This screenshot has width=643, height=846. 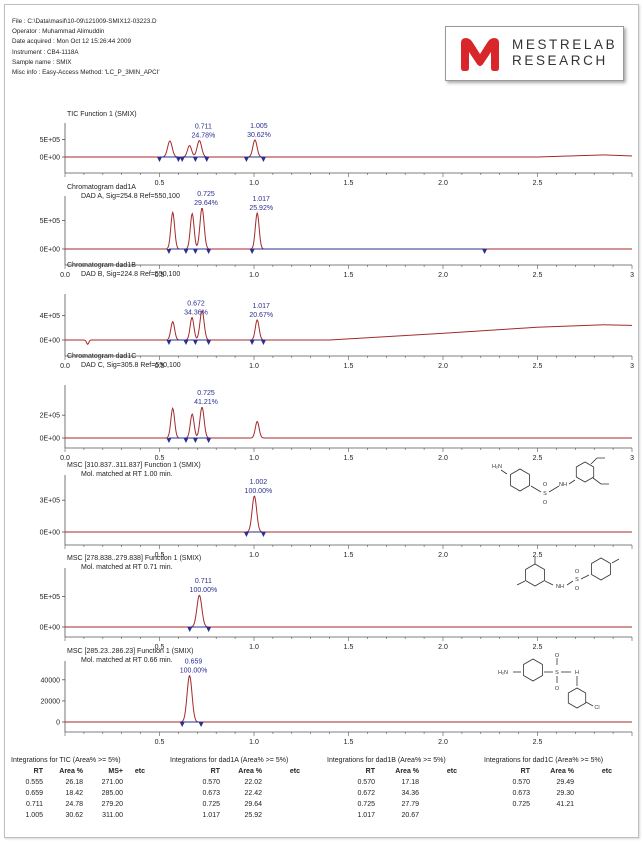 I want to click on peak-label: 0.711, so click(x=203, y=127).